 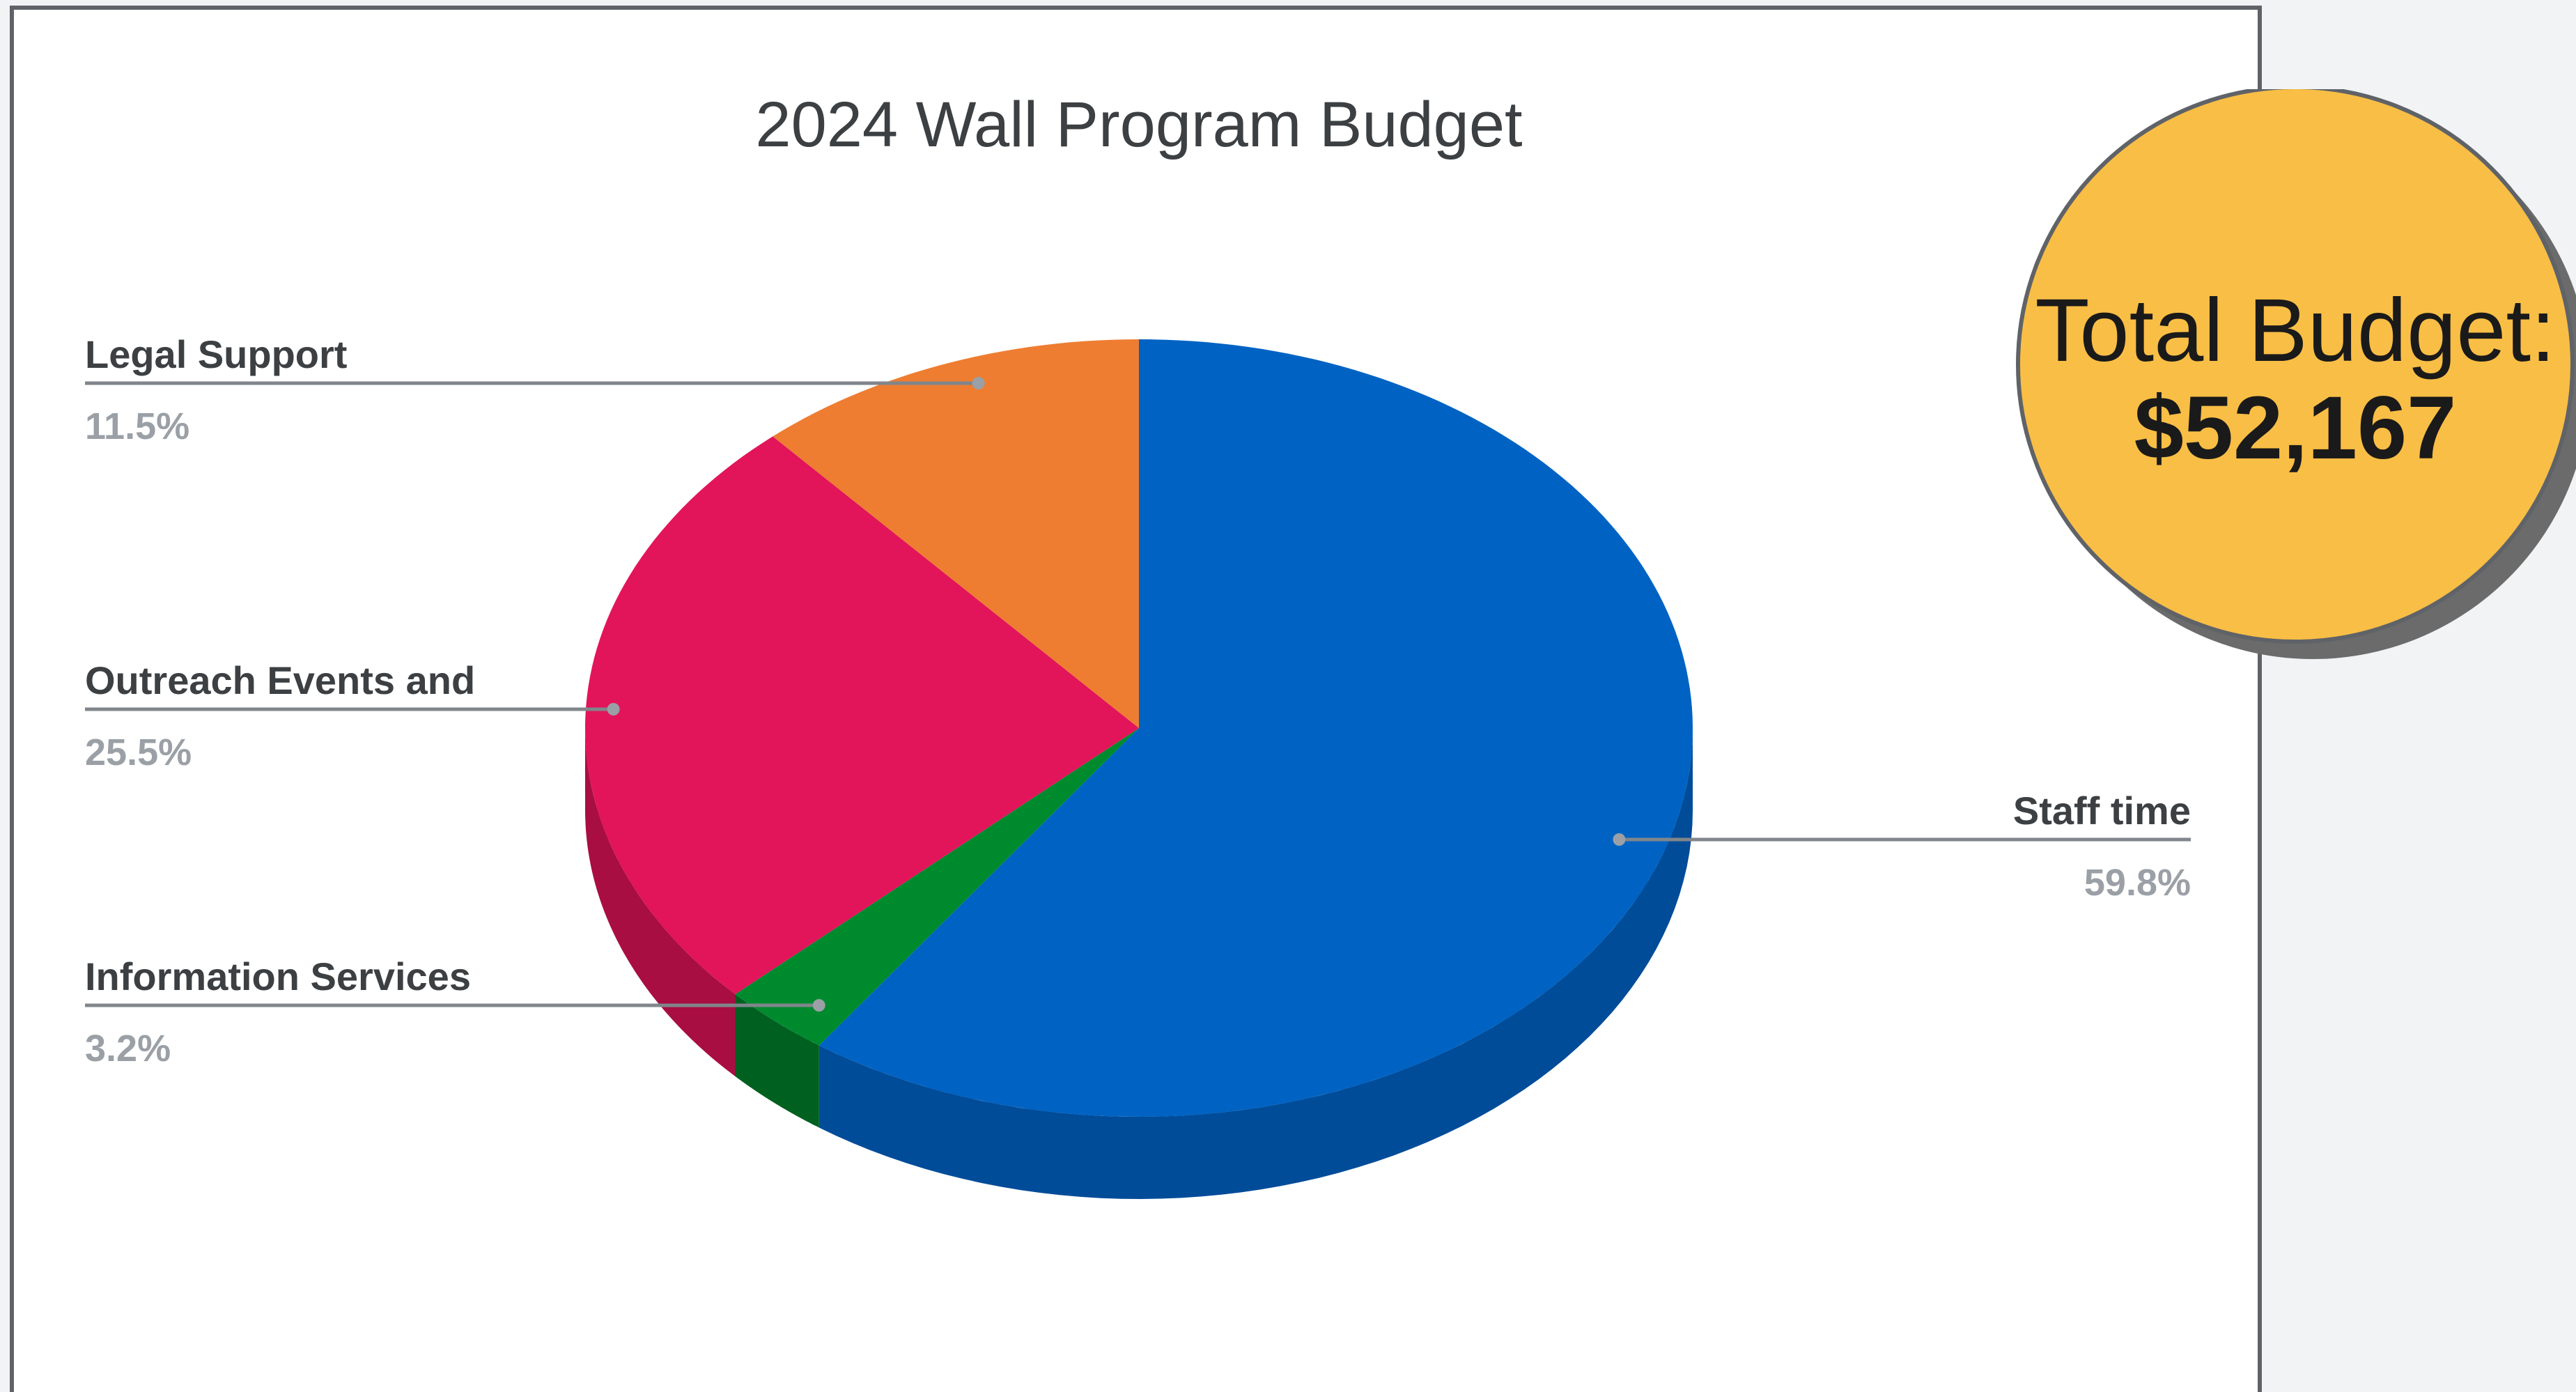 What do you see at coordinates (613, 709) in the screenshot?
I see `leader-dot-outreach-events-and` at bounding box center [613, 709].